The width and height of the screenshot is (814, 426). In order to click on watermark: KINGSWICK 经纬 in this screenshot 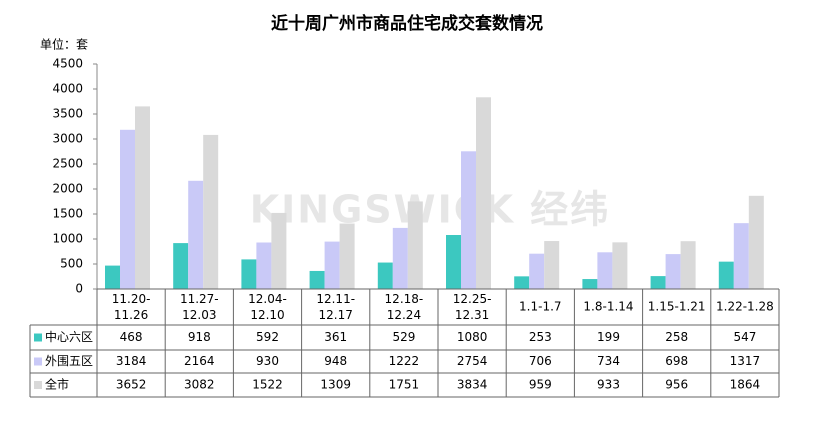, I will do `click(430, 210)`.